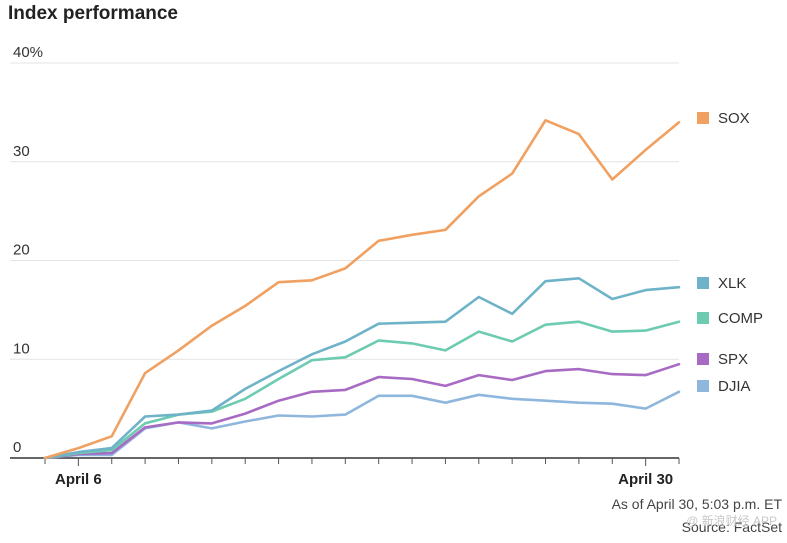  What do you see at coordinates (17, 447) in the screenshot?
I see `y-tick-label: 0` at bounding box center [17, 447].